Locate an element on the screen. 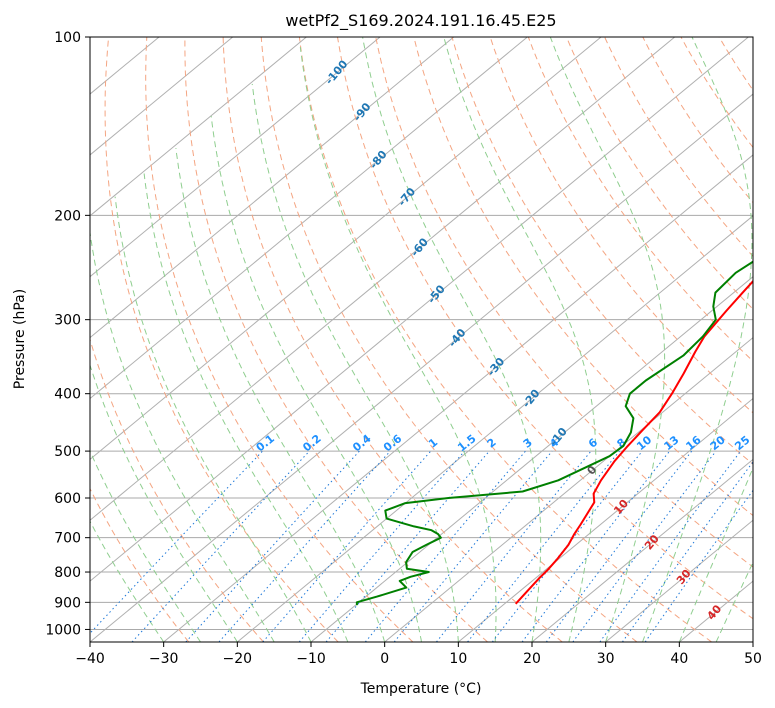  y-tick-label: 800 is located at coordinates (67, 573).